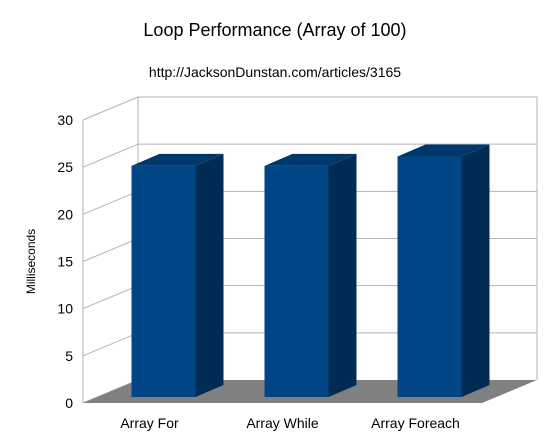  I want to click on x-tick-label: Array For, so click(149, 423).